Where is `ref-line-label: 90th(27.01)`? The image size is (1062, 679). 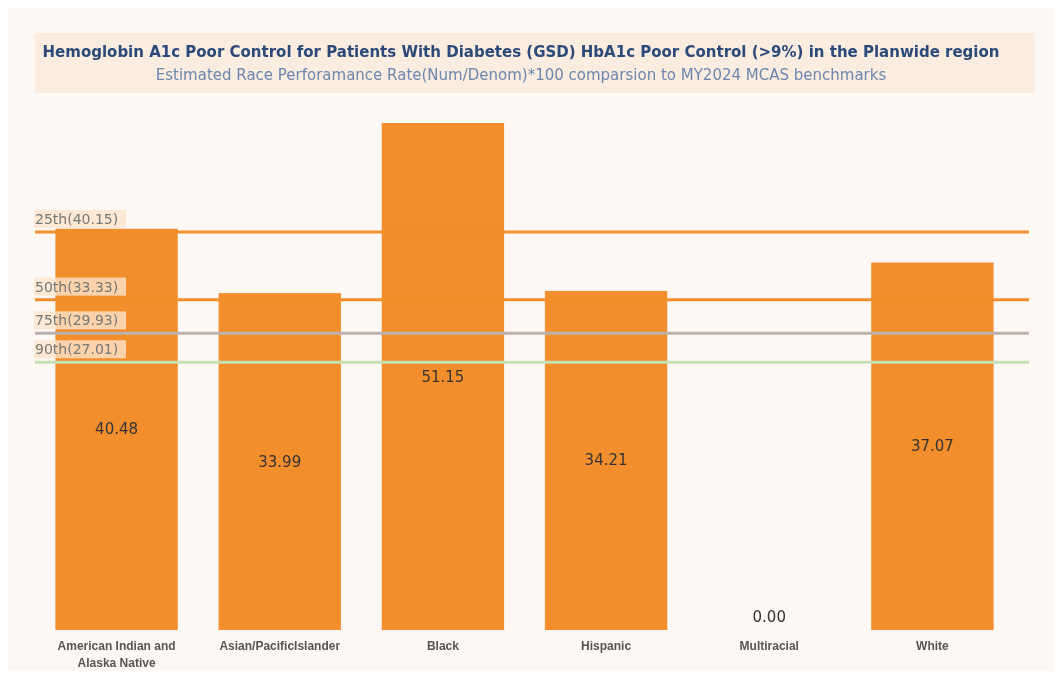
ref-line-label: 90th(27.01) is located at coordinates (77, 349).